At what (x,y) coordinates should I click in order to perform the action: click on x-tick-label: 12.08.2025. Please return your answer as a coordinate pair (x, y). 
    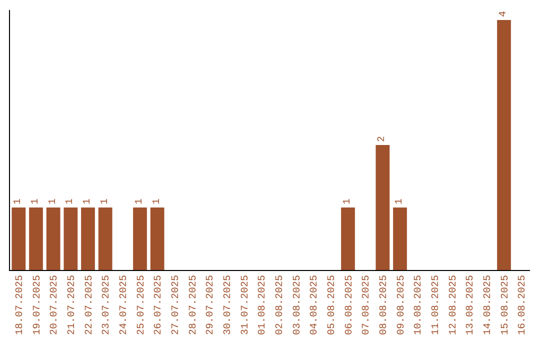
    Looking at the image, I should click on (454, 305).